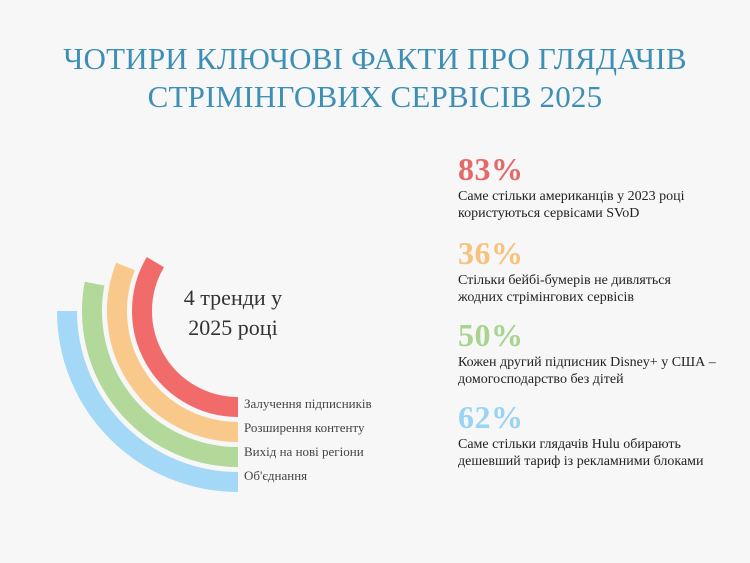 The height and width of the screenshot is (563, 750). Describe the element at coordinates (275, 475) in the screenshot. I see `legend-label-3: Об'єднання` at that location.